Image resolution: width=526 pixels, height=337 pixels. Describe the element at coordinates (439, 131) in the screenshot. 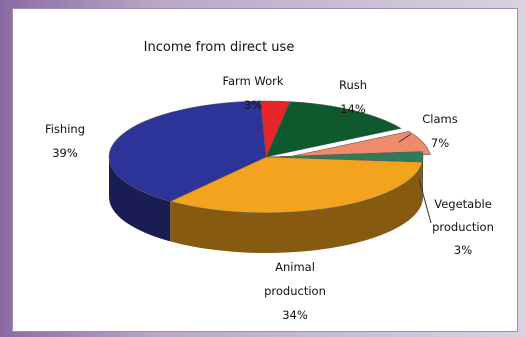

I see `label-clams: Clams 7%` at that location.